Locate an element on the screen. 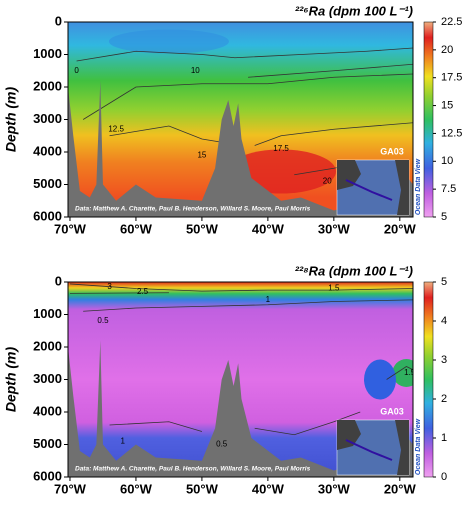 The image size is (474, 508). contour-label: 20 is located at coordinates (327, 180).